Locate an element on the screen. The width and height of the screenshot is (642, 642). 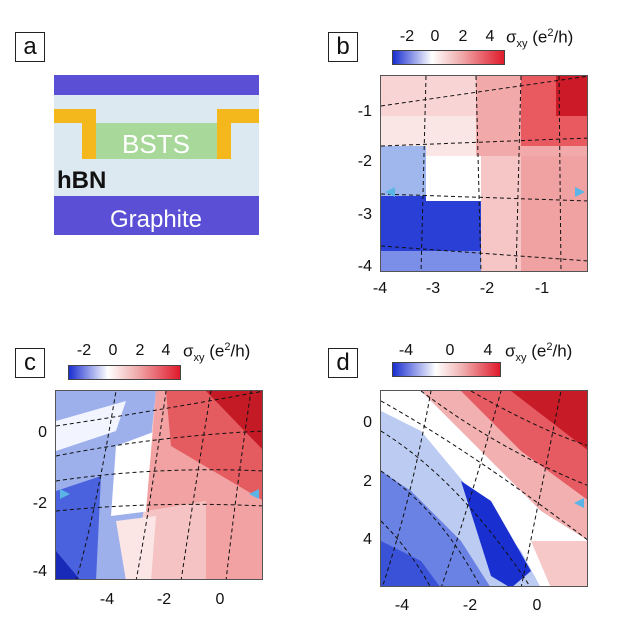
d-x-tick: -4 is located at coordinates (402, 605).